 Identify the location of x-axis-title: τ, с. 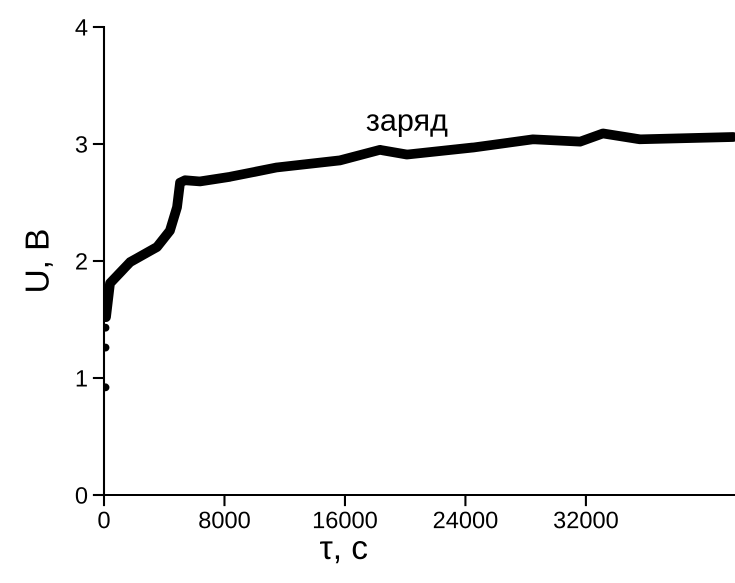
(344, 552).